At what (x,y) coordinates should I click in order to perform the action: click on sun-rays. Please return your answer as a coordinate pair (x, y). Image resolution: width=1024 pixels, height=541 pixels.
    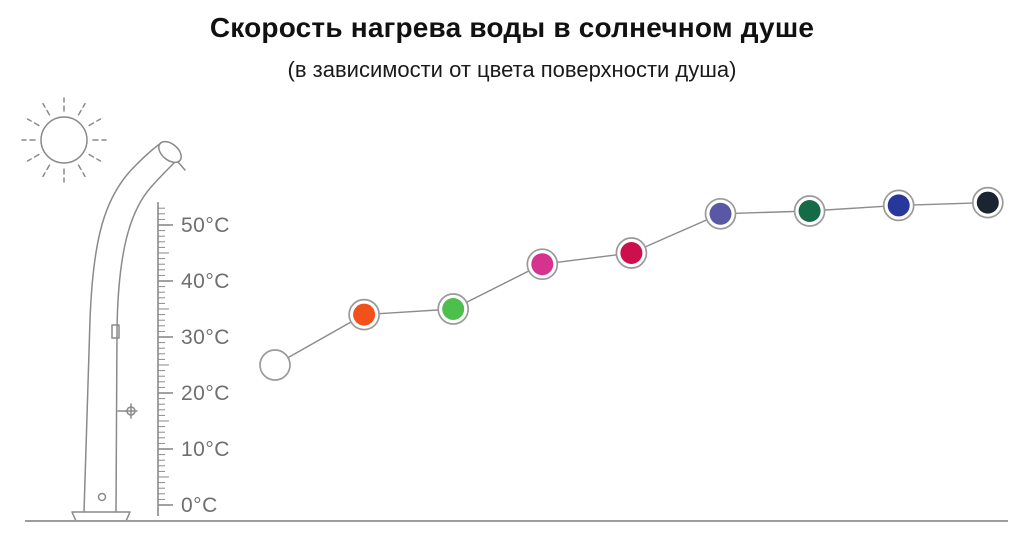
    Looking at the image, I should click on (64, 140).